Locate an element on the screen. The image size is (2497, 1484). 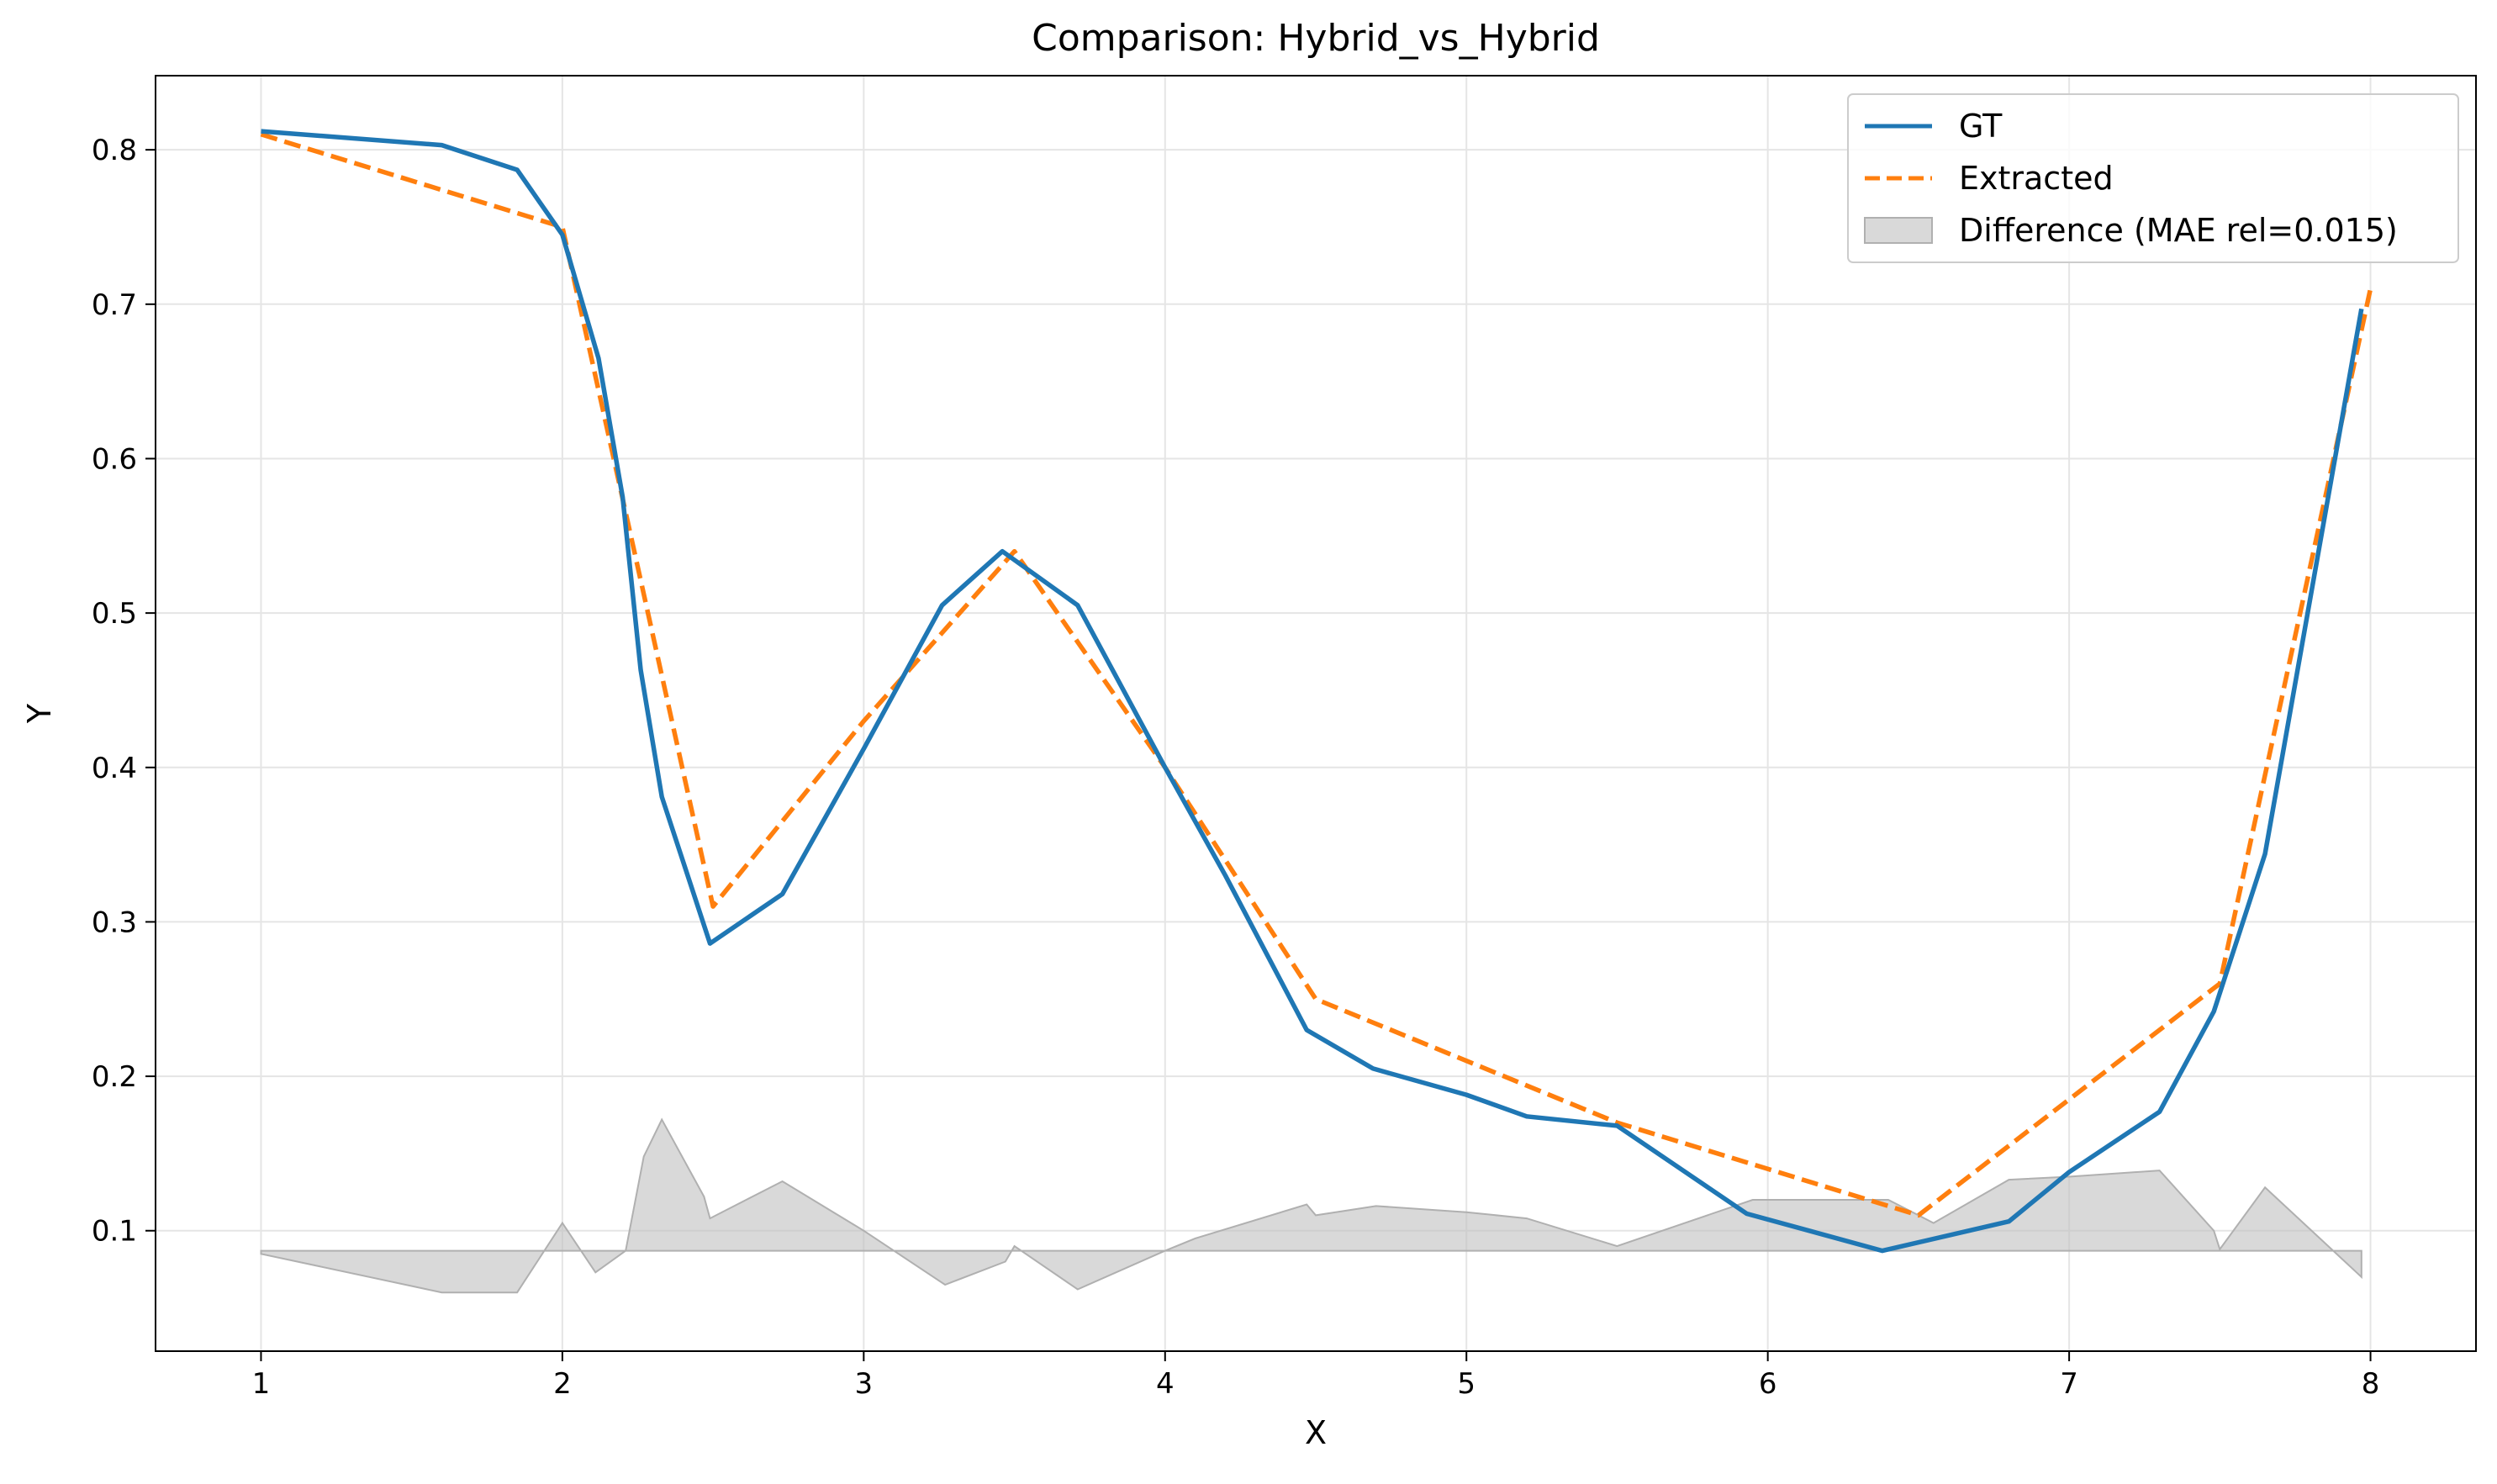
y-tick-label: 0.6 is located at coordinates (114, 459).